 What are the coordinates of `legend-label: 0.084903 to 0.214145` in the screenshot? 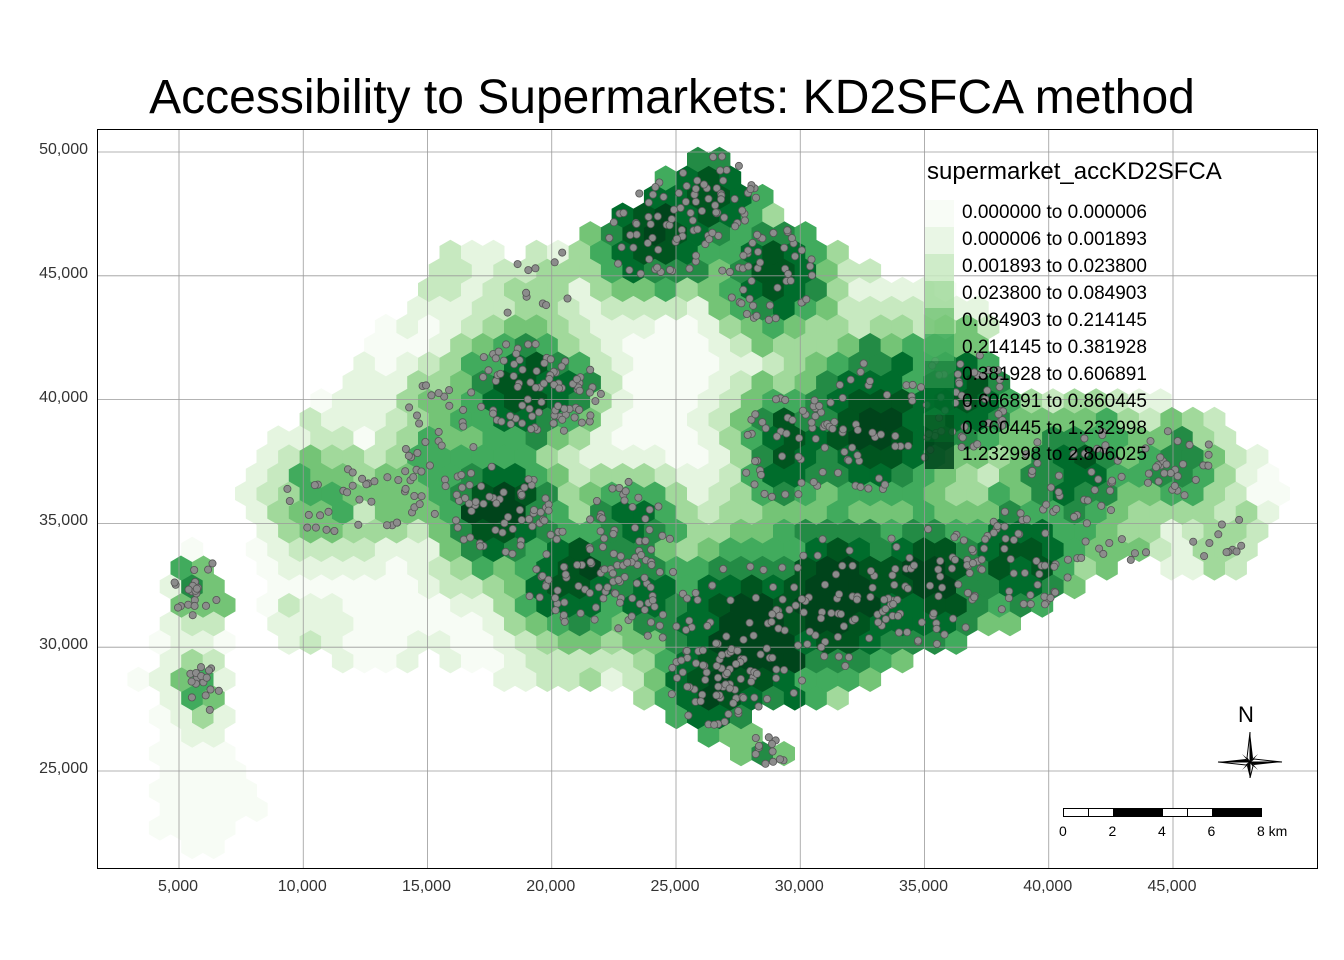 It's located at (1054, 320).